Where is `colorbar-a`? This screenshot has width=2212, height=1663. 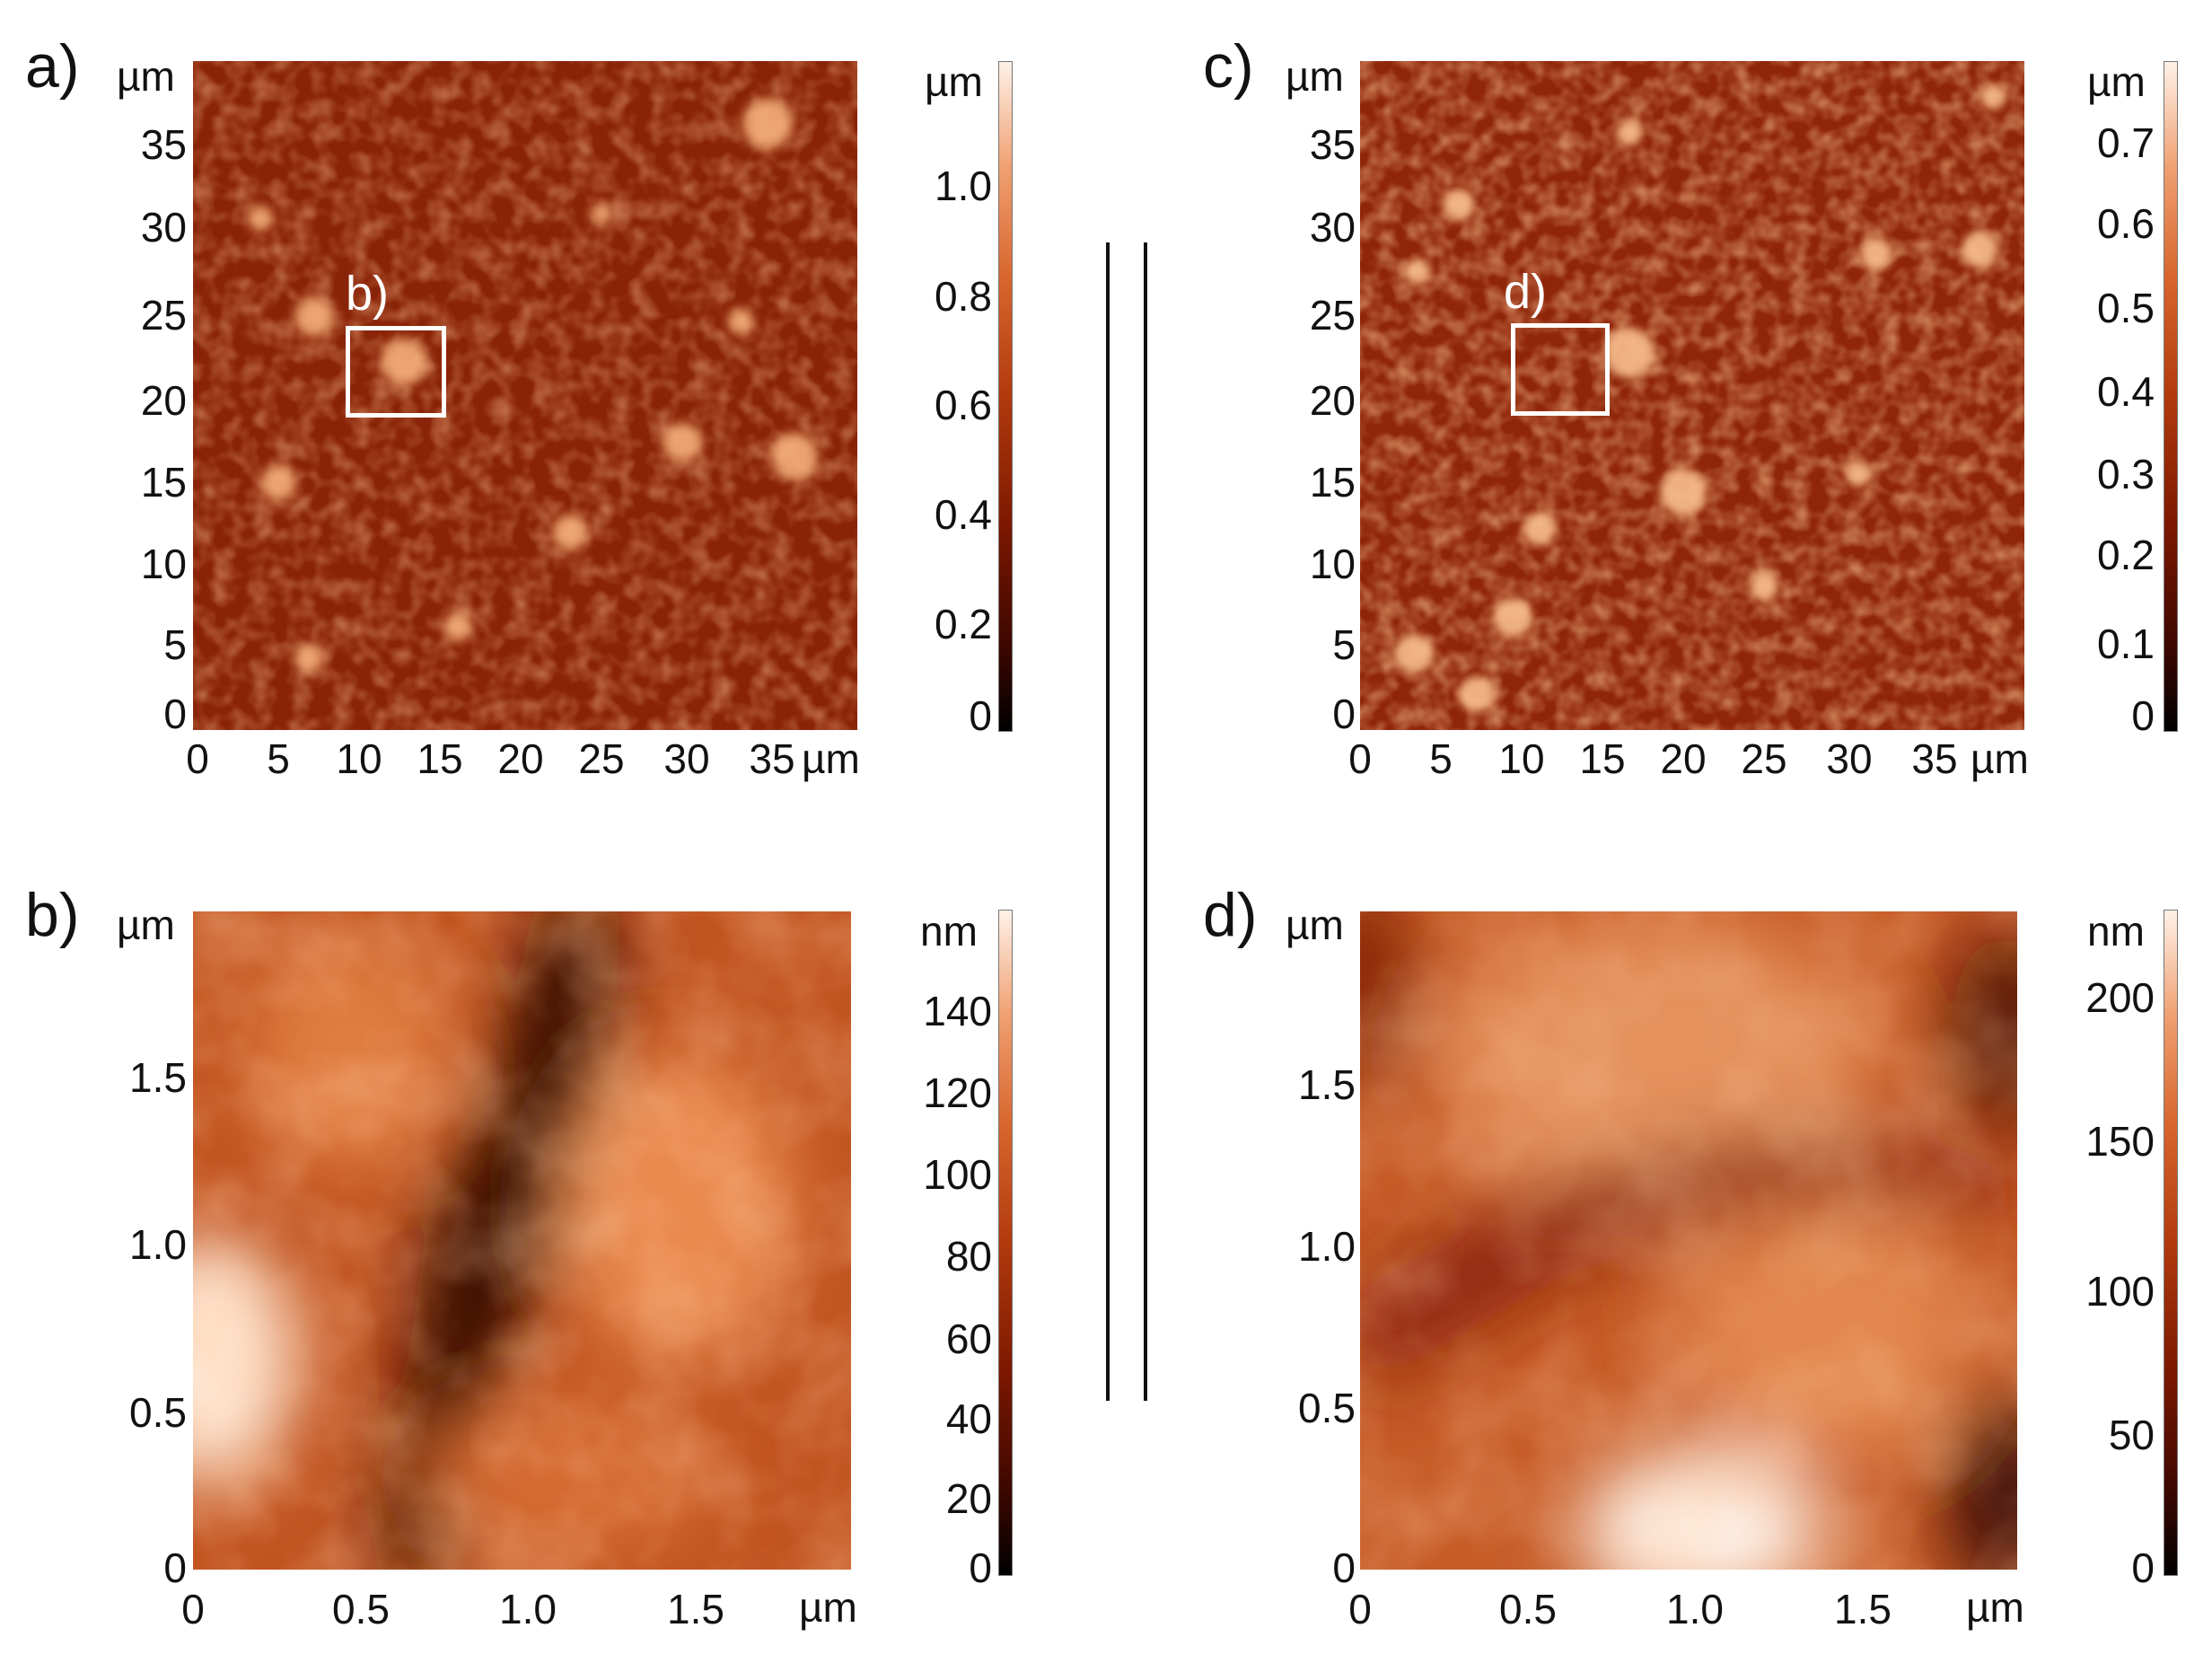 colorbar-a is located at coordinates (1005, 397).